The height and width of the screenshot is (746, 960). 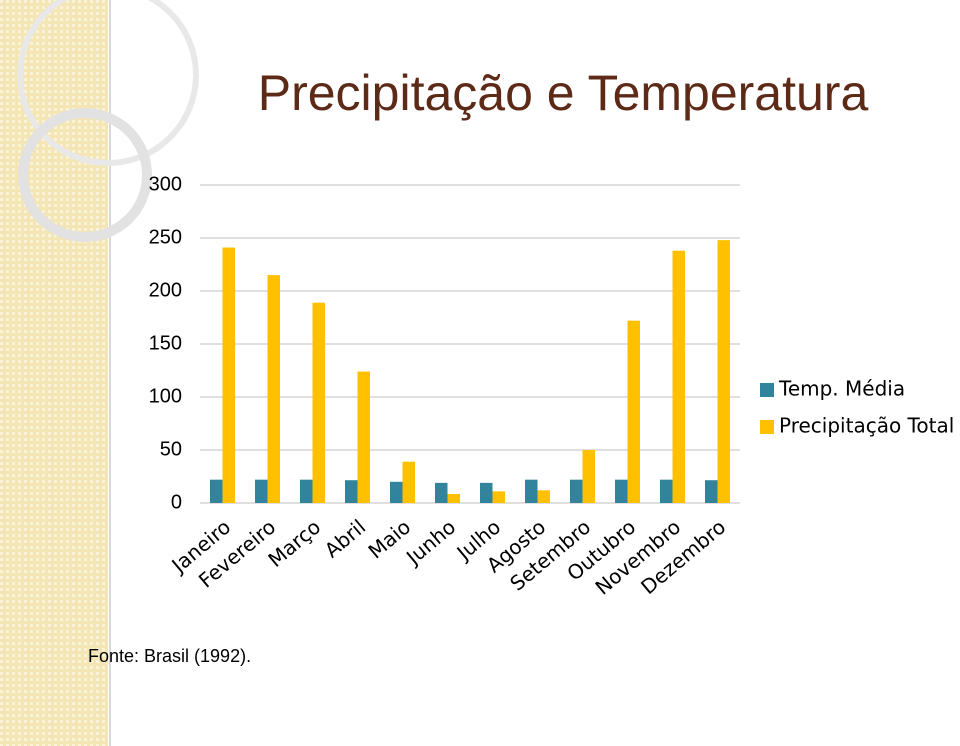 I want to click on y-tick-label: 100, so click(x=165, y=396).